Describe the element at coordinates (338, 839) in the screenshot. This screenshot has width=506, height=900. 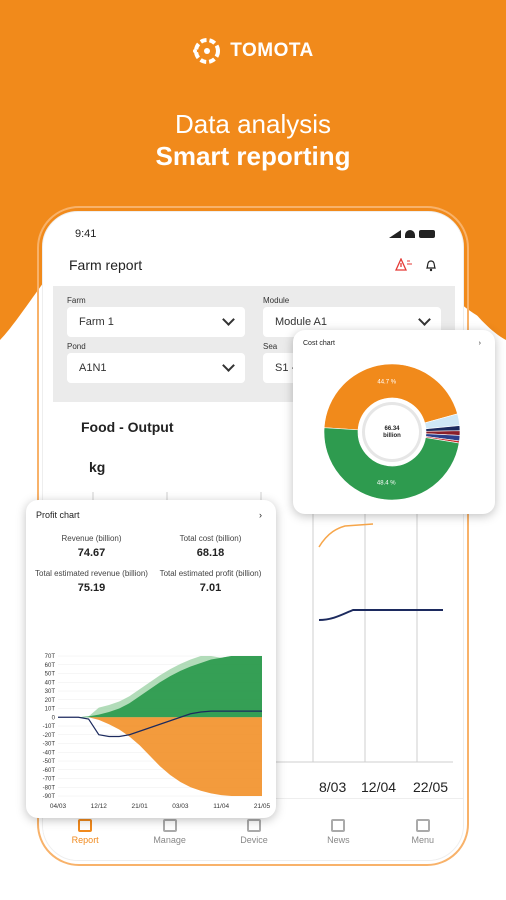
I see `tab-label: News` at that location.